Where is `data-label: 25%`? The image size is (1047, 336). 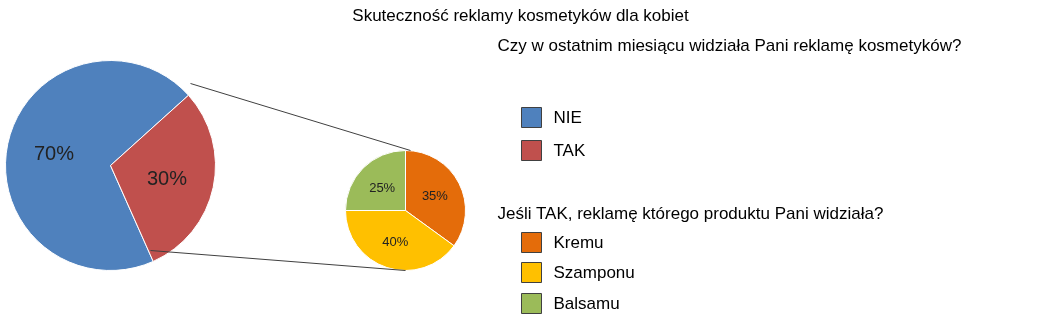
data-label: 25% is located at coordinates (382, 187).